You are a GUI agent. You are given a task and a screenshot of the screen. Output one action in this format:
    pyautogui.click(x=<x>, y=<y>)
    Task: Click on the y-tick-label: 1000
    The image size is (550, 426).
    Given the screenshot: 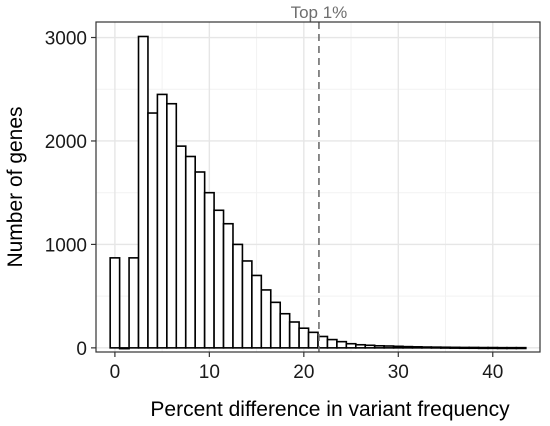 What is the action you would take?
    pyautogui.click(x=66, y=245)
    